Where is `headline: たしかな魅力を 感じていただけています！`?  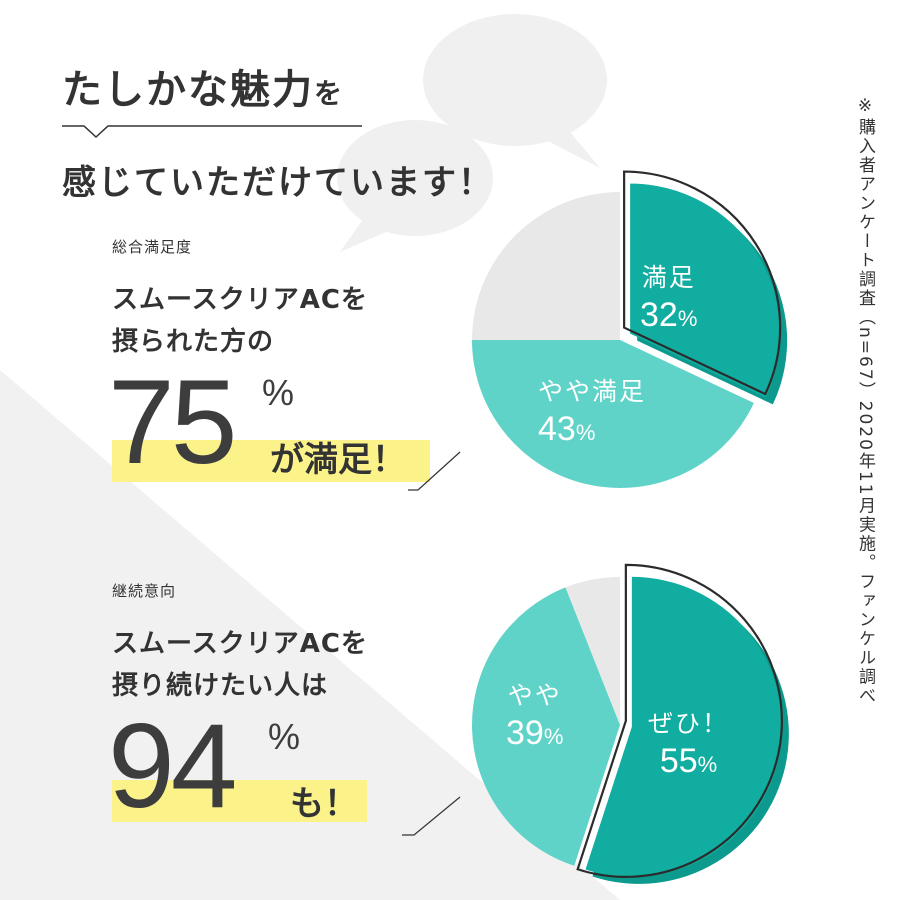
headline: たしかな魅力を 感じていただけています！ is located at coordinates (278, 134).